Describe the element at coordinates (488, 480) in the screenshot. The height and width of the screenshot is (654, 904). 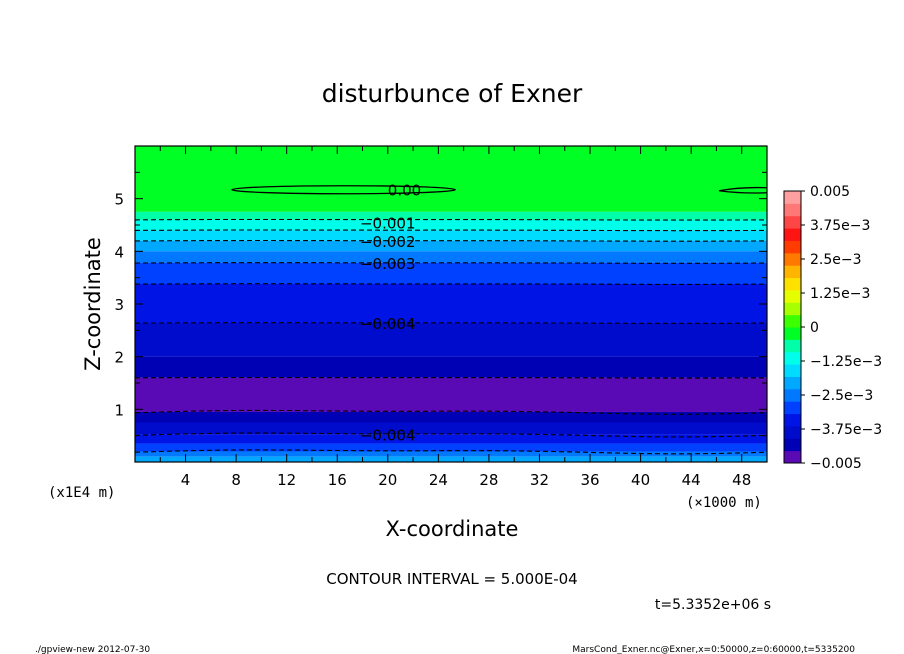
I see `x-tick-label: 28` at that location.